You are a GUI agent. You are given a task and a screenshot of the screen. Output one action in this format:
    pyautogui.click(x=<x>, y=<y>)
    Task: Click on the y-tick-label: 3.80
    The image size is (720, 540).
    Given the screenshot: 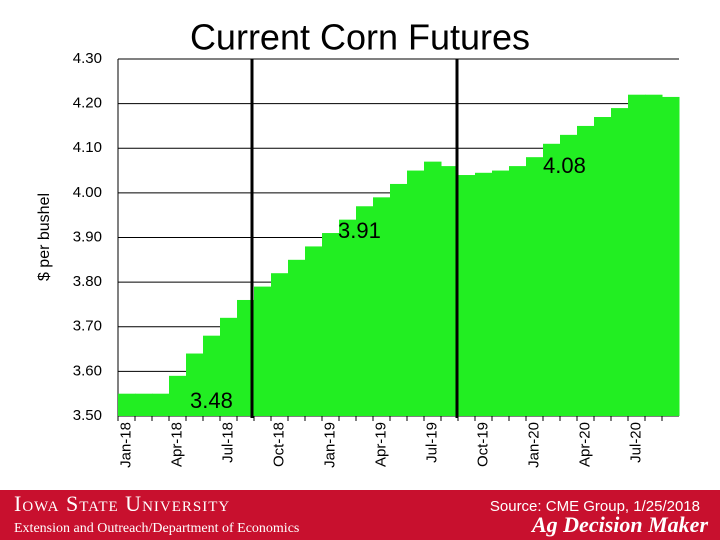 What is the action you would take?
    pyautogui.click(x=87, y=281)
    